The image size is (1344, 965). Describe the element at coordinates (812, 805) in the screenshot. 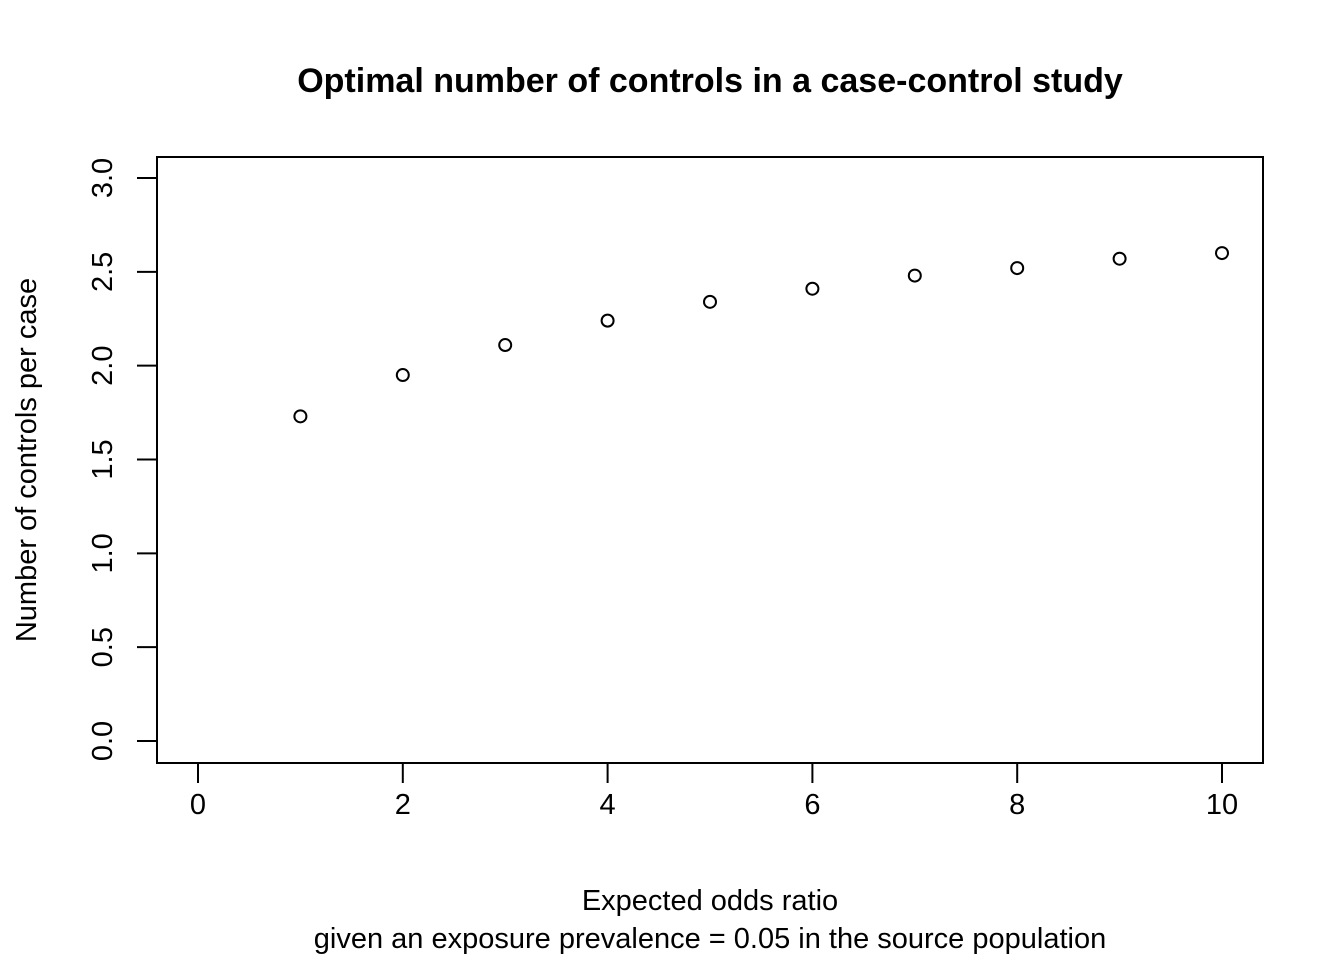

I see `x-tick-label: 6` at that location.